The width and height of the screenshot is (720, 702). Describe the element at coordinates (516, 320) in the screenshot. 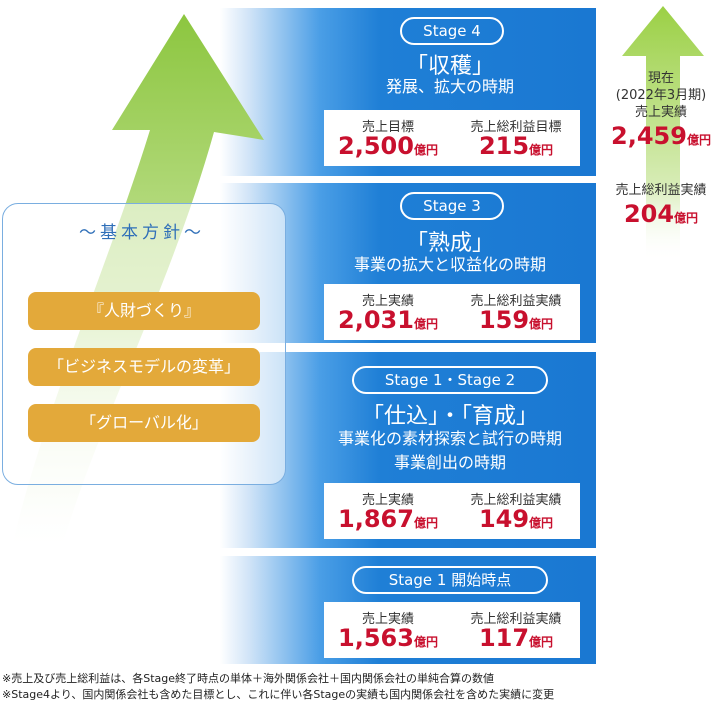

I see `stage3-value2: 159億円` at that location.